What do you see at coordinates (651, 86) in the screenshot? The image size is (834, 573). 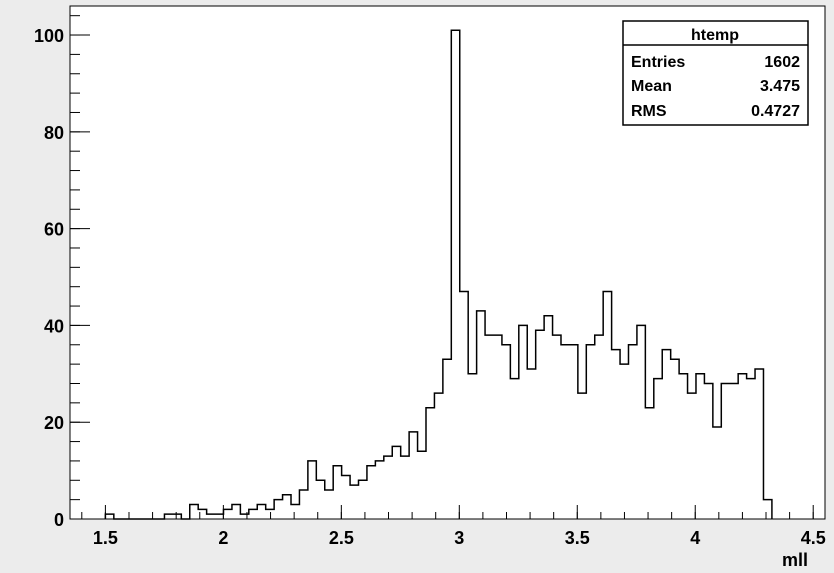 I see `stats-mean-label: Mean` at bounding box center [651, 86].